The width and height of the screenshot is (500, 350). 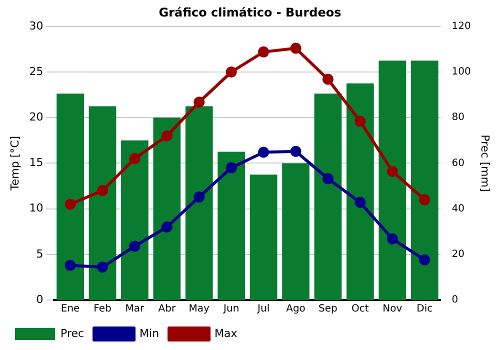 What do you see at coordinates (461, 72) in the screenshot?
I see `y2-tick-label: 100` at bounding box center [461, 72].